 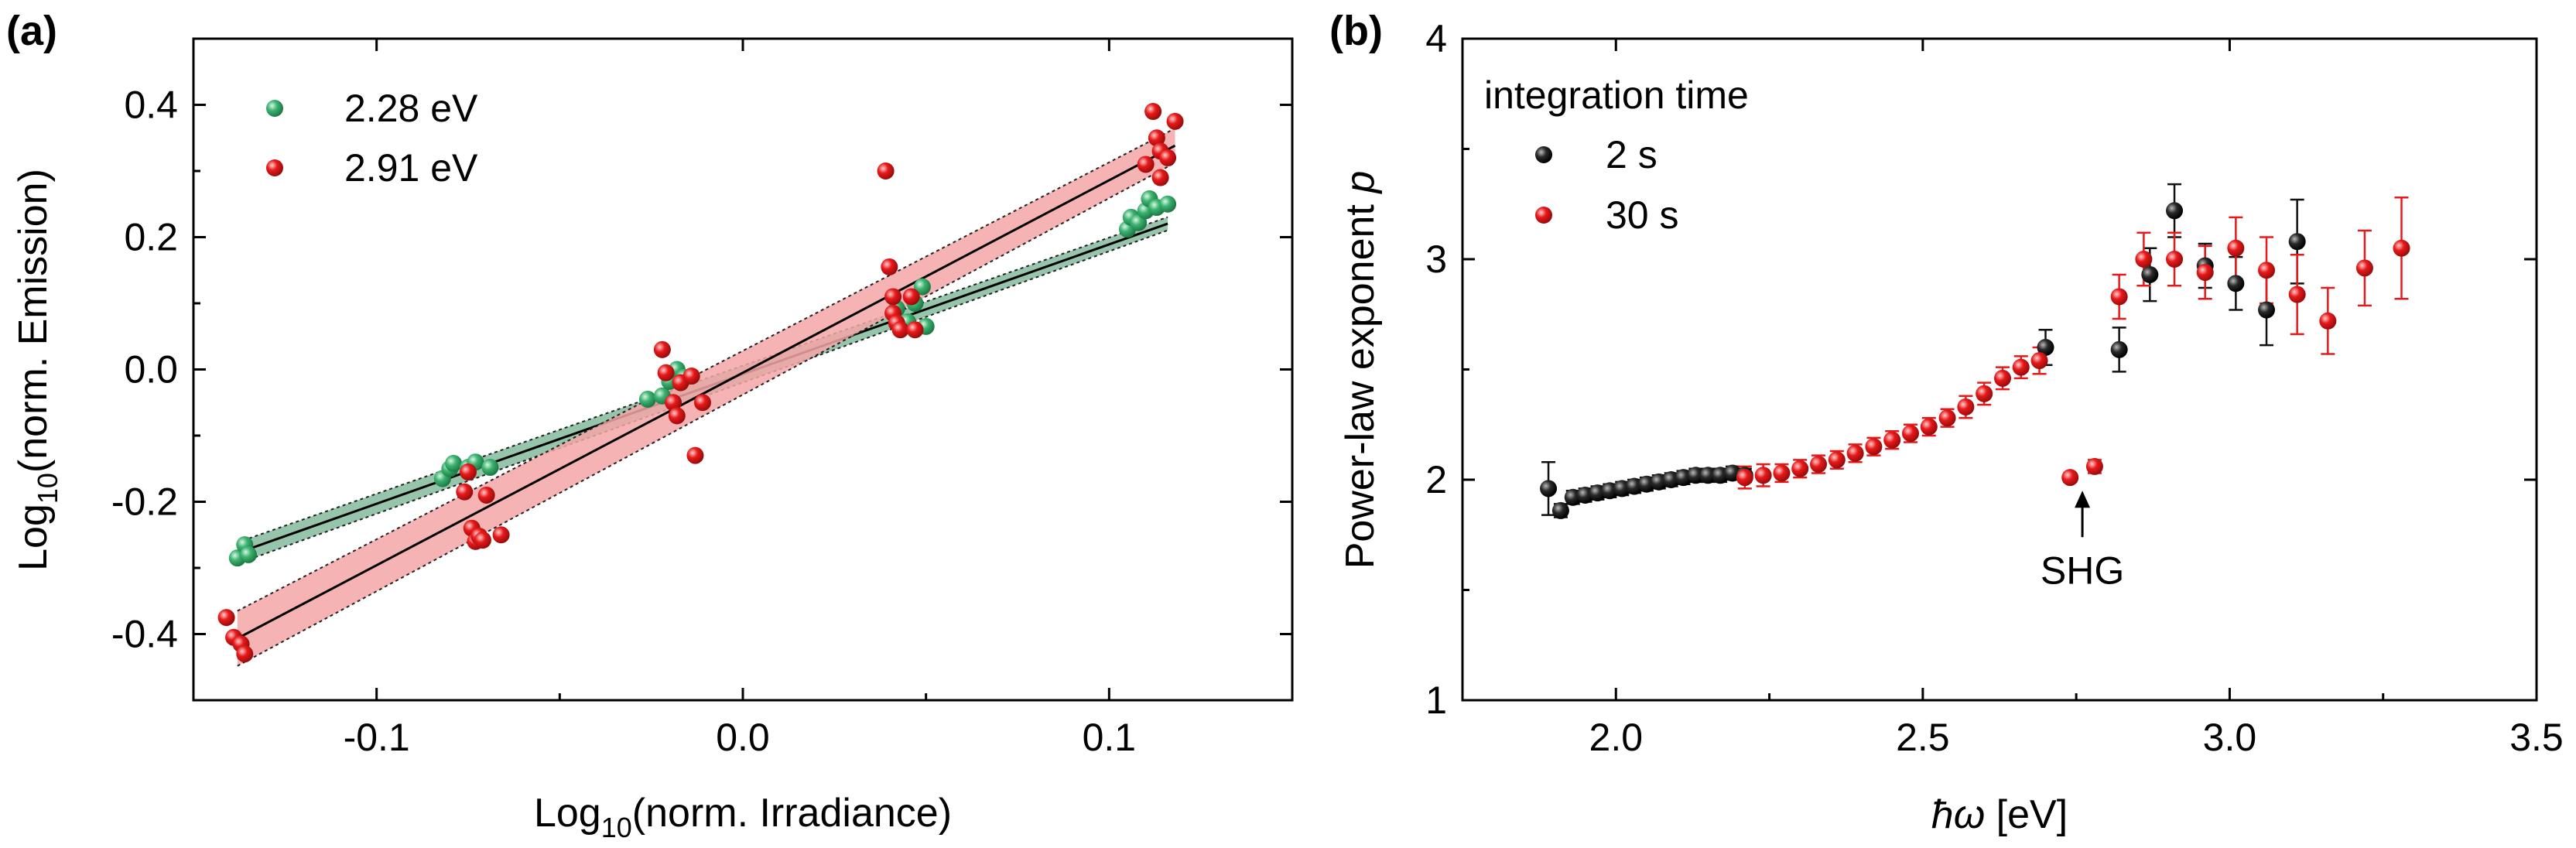 What do you see at coordinates (1436, 39) in the screenshot?
I see `y-tick-label: 4` at bounding box center [1436, 39].